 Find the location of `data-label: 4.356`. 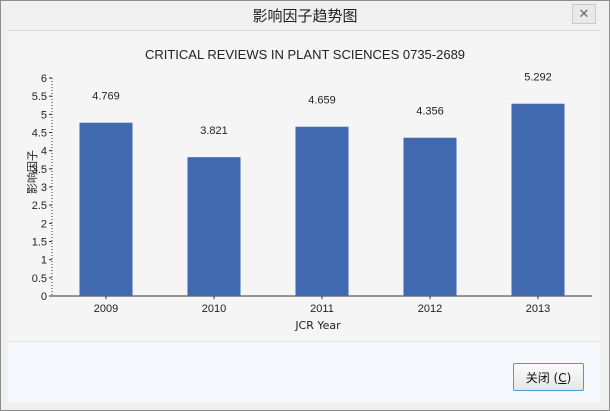

data-label: 4.356 is located at coordinates (430, 112).